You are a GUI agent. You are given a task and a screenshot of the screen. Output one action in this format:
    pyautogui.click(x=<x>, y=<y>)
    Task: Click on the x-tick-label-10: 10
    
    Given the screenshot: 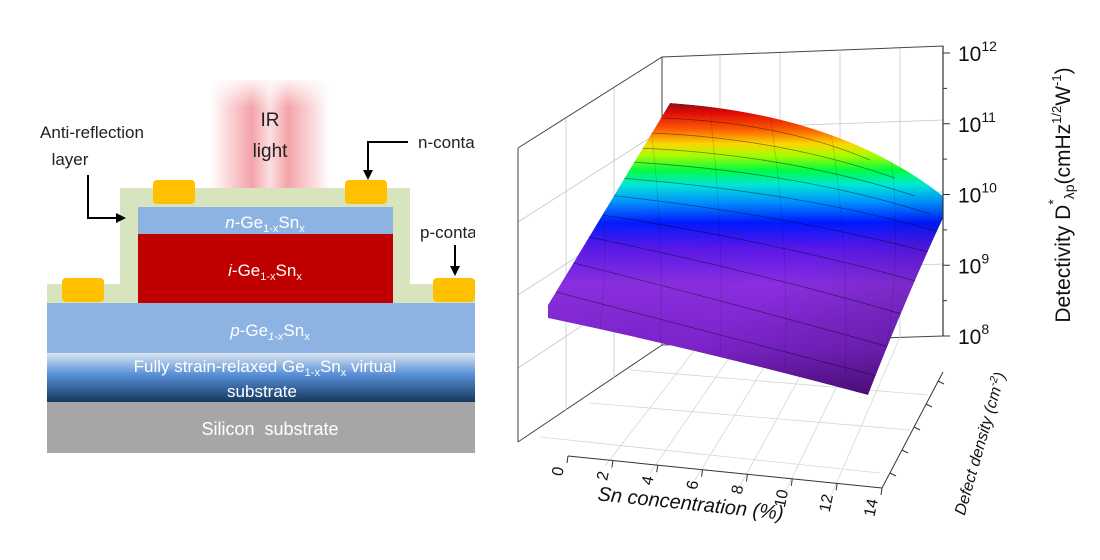 What is the action you would take?
    pyautogui.click(x=782, y=498)
    